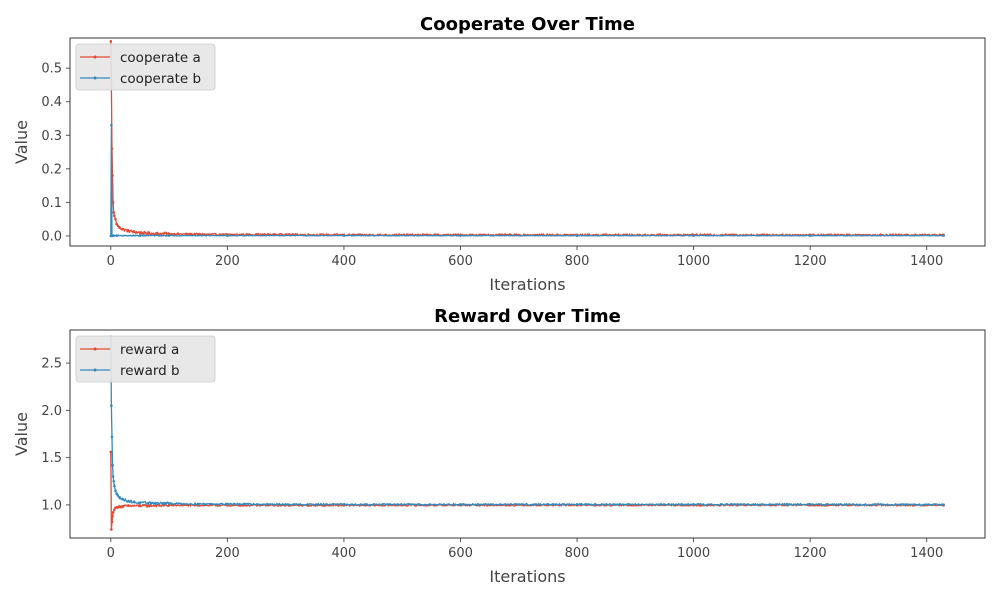  Describe the element at coordinates (21, 434) in the screenshot. I see `y-axis-label: Value` at that location.